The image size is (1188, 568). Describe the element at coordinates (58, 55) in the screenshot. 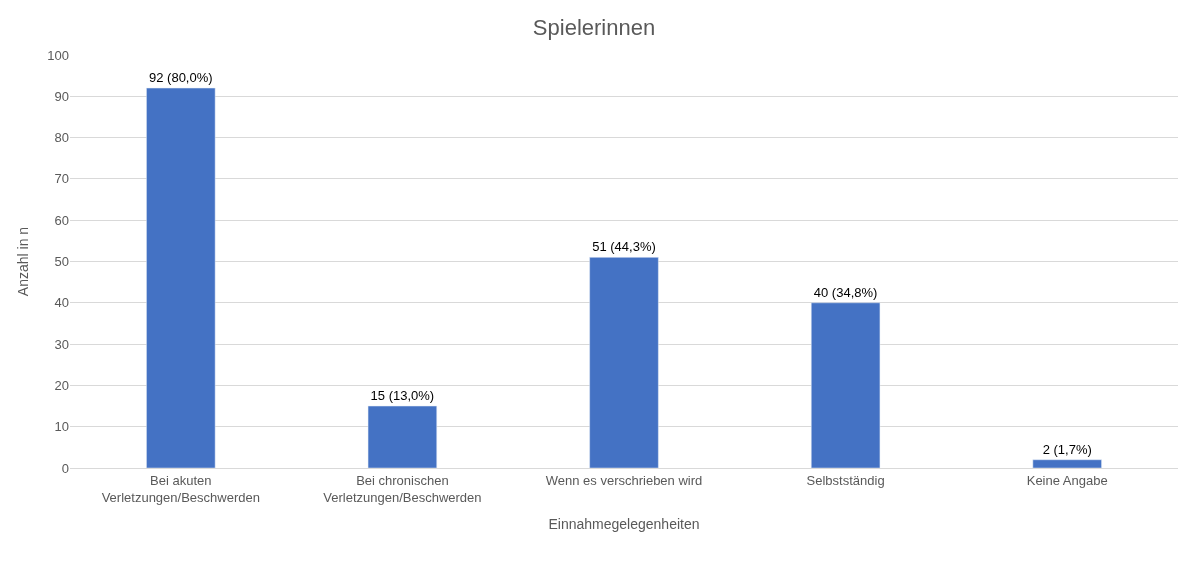

I see `y-tick-label: 100` at that location.